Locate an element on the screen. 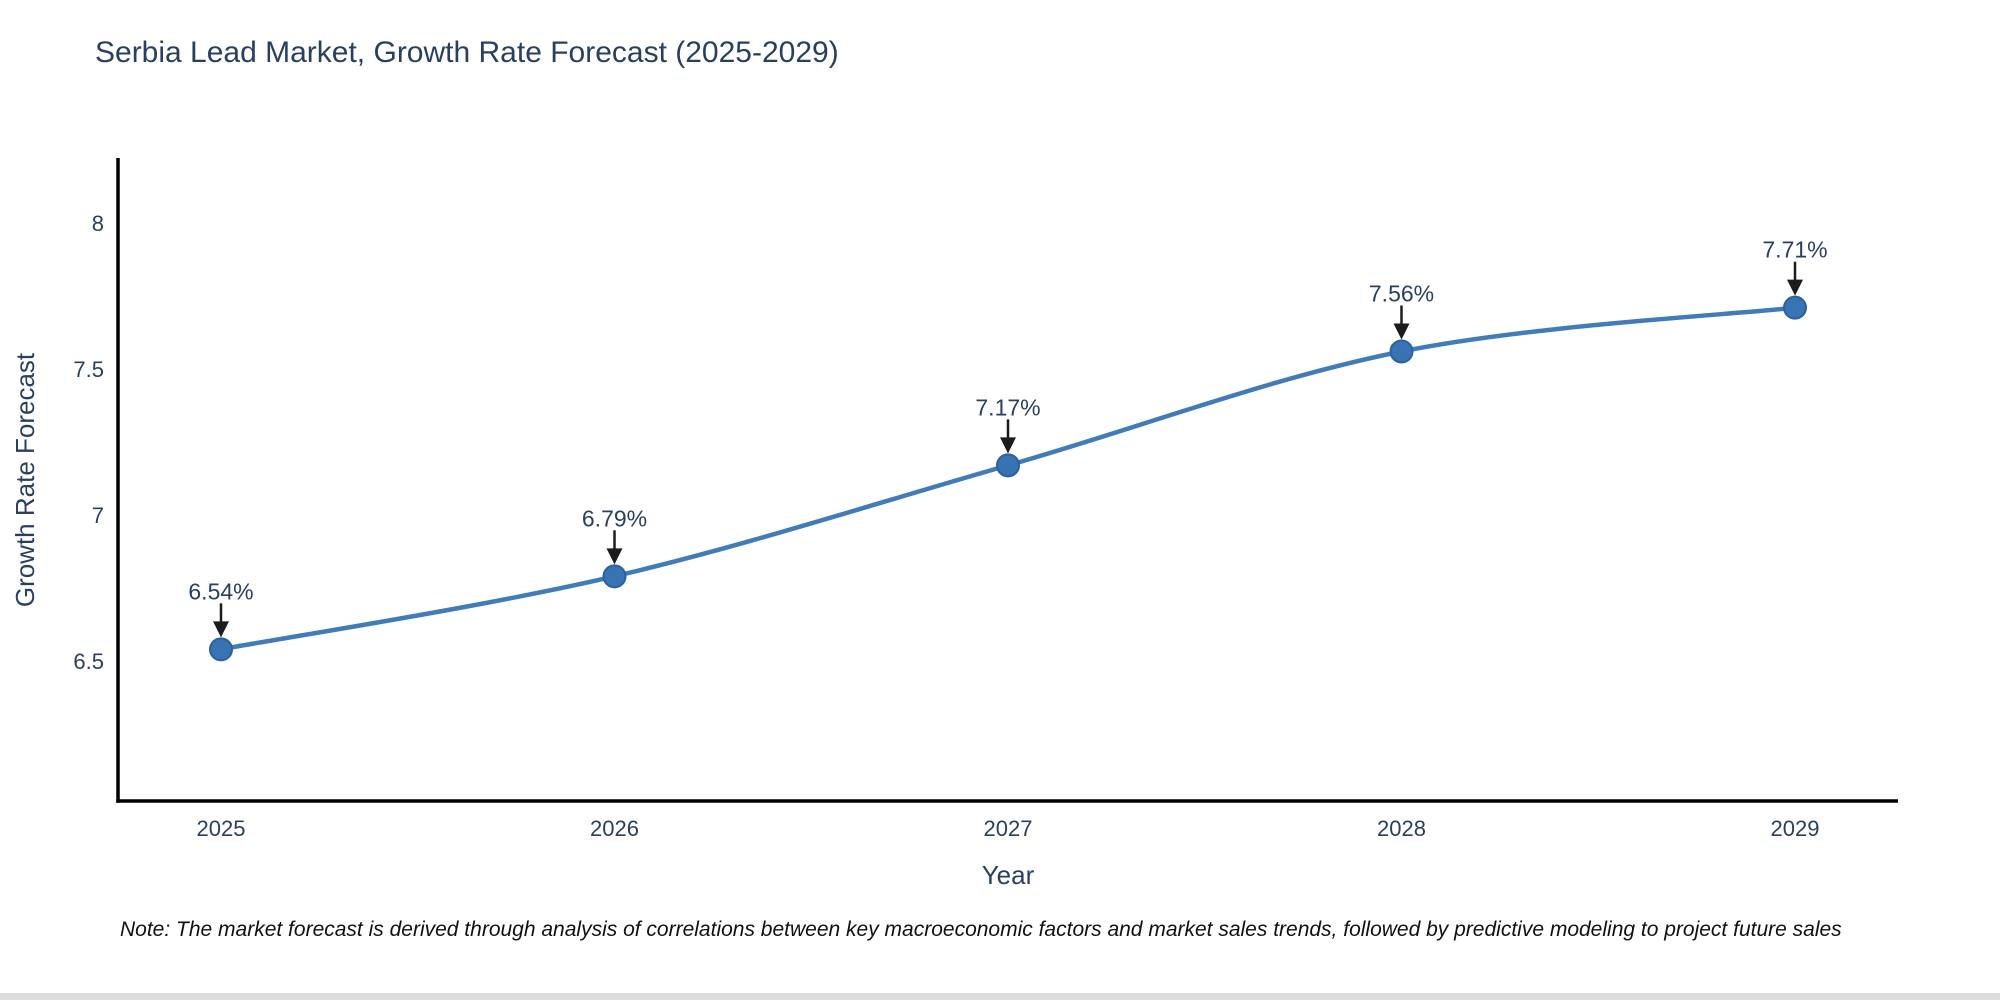 The height and width of the screenshot is (1000, 2000). data-point-label: 7.17% is located at coordinates (1007, 407).